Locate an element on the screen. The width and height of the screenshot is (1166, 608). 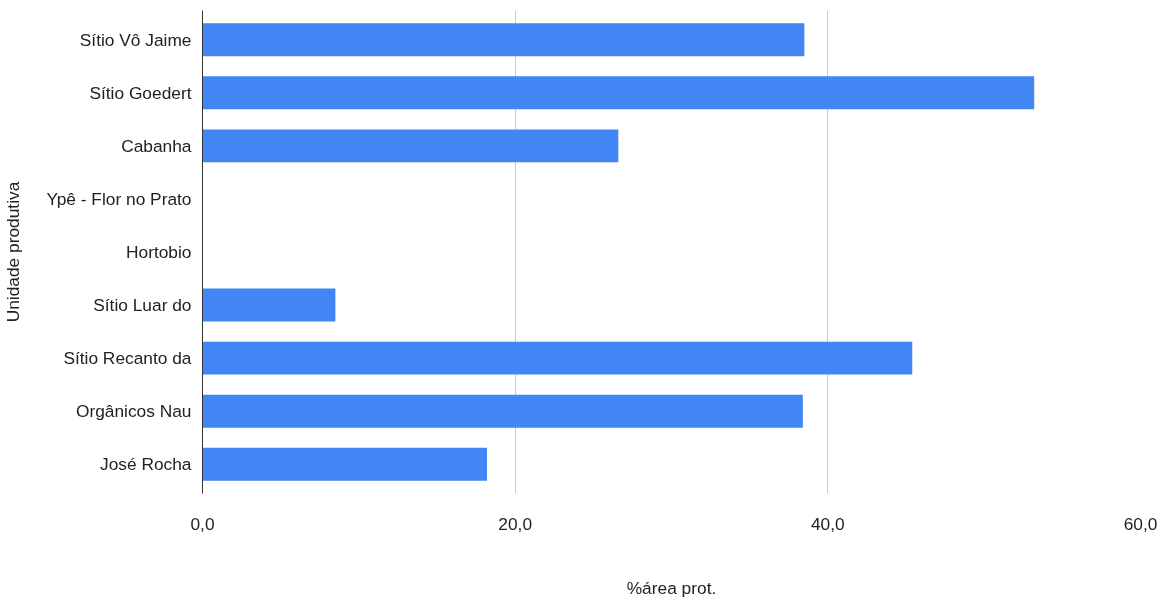
x-tick-label: 20,0 is located at coordinates (515, 523).